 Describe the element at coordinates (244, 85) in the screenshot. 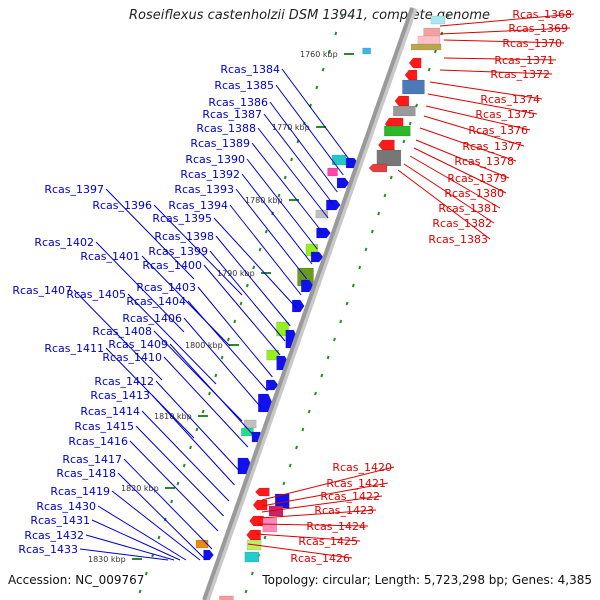

I see `forward-gene-label: Rcas_1385` at that location.